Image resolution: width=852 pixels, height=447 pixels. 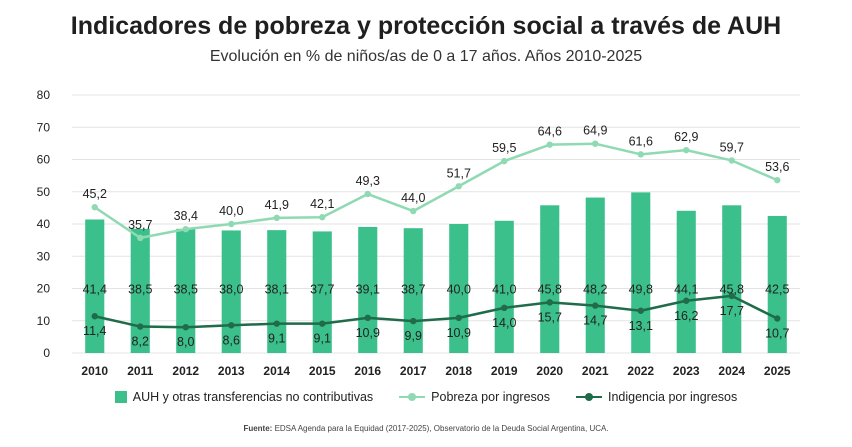 I want to click on indigencia-data-label: 10,7, so click(x=777, y=333).